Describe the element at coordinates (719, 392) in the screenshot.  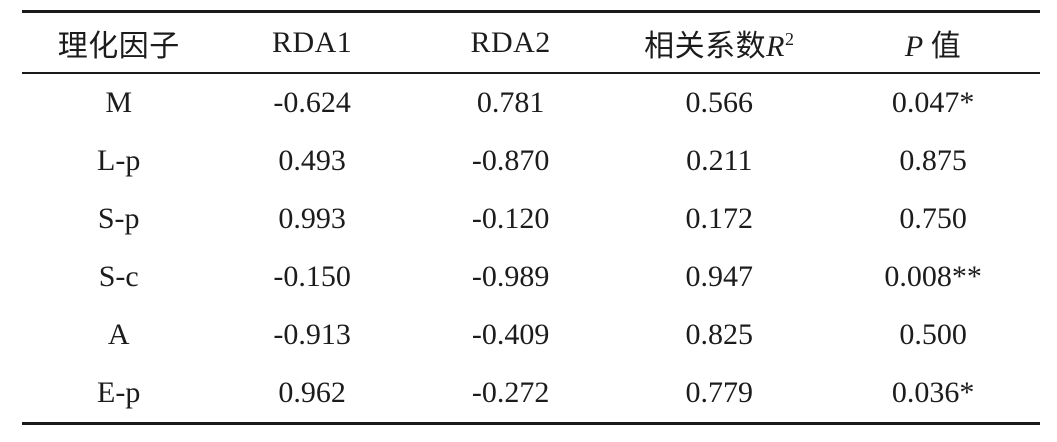
I see `cell-r2: 0.779` at that location.